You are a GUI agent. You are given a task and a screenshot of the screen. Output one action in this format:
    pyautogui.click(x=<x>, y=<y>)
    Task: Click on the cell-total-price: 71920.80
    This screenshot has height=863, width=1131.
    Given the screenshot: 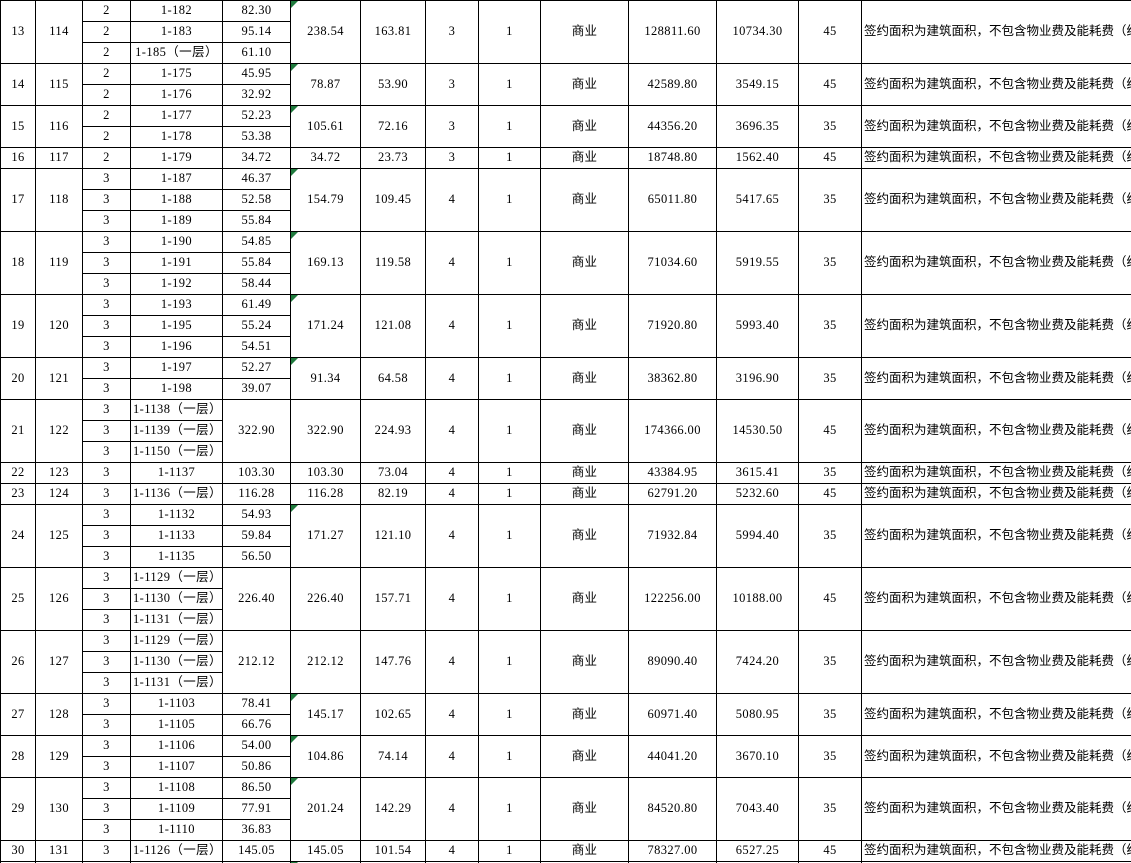 What is the action you would take?
    pyautogui.click(x=672, y=326)
    